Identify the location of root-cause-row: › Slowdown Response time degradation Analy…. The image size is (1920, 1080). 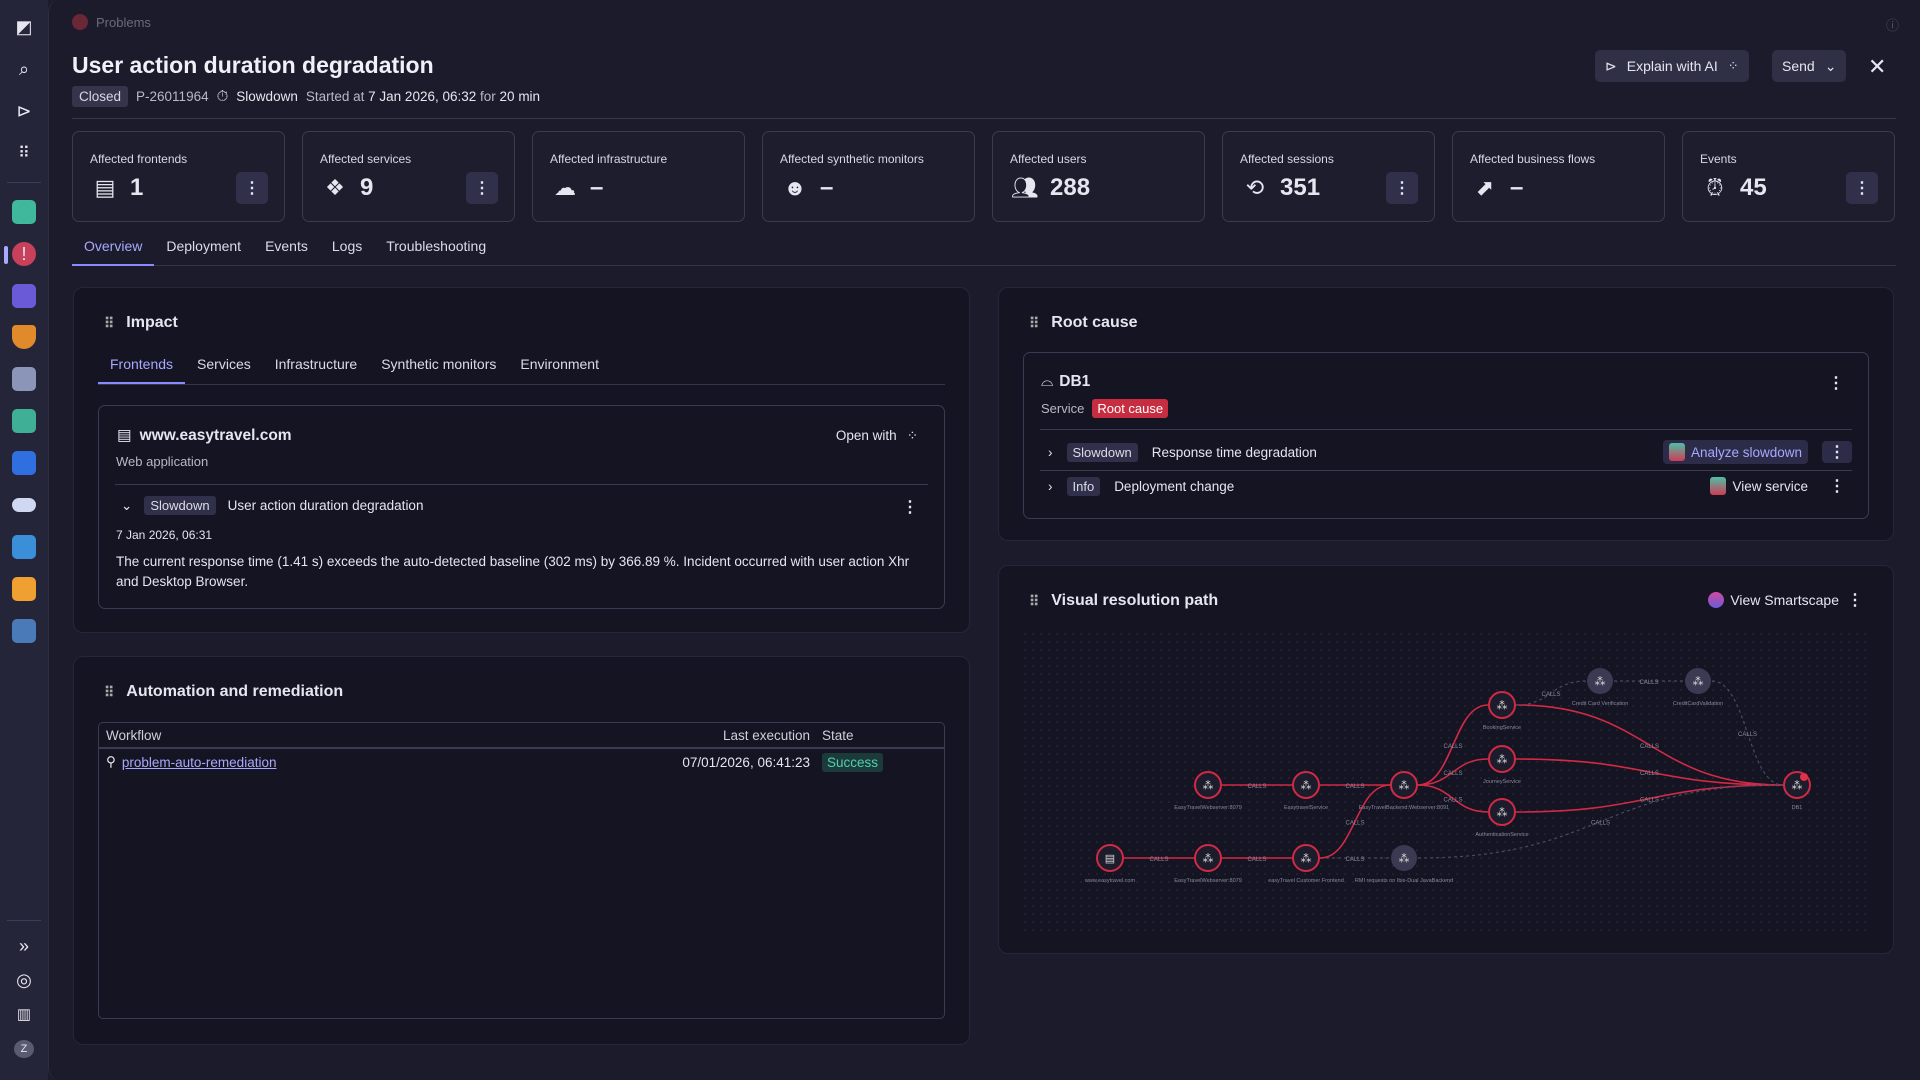
(1450, 452).